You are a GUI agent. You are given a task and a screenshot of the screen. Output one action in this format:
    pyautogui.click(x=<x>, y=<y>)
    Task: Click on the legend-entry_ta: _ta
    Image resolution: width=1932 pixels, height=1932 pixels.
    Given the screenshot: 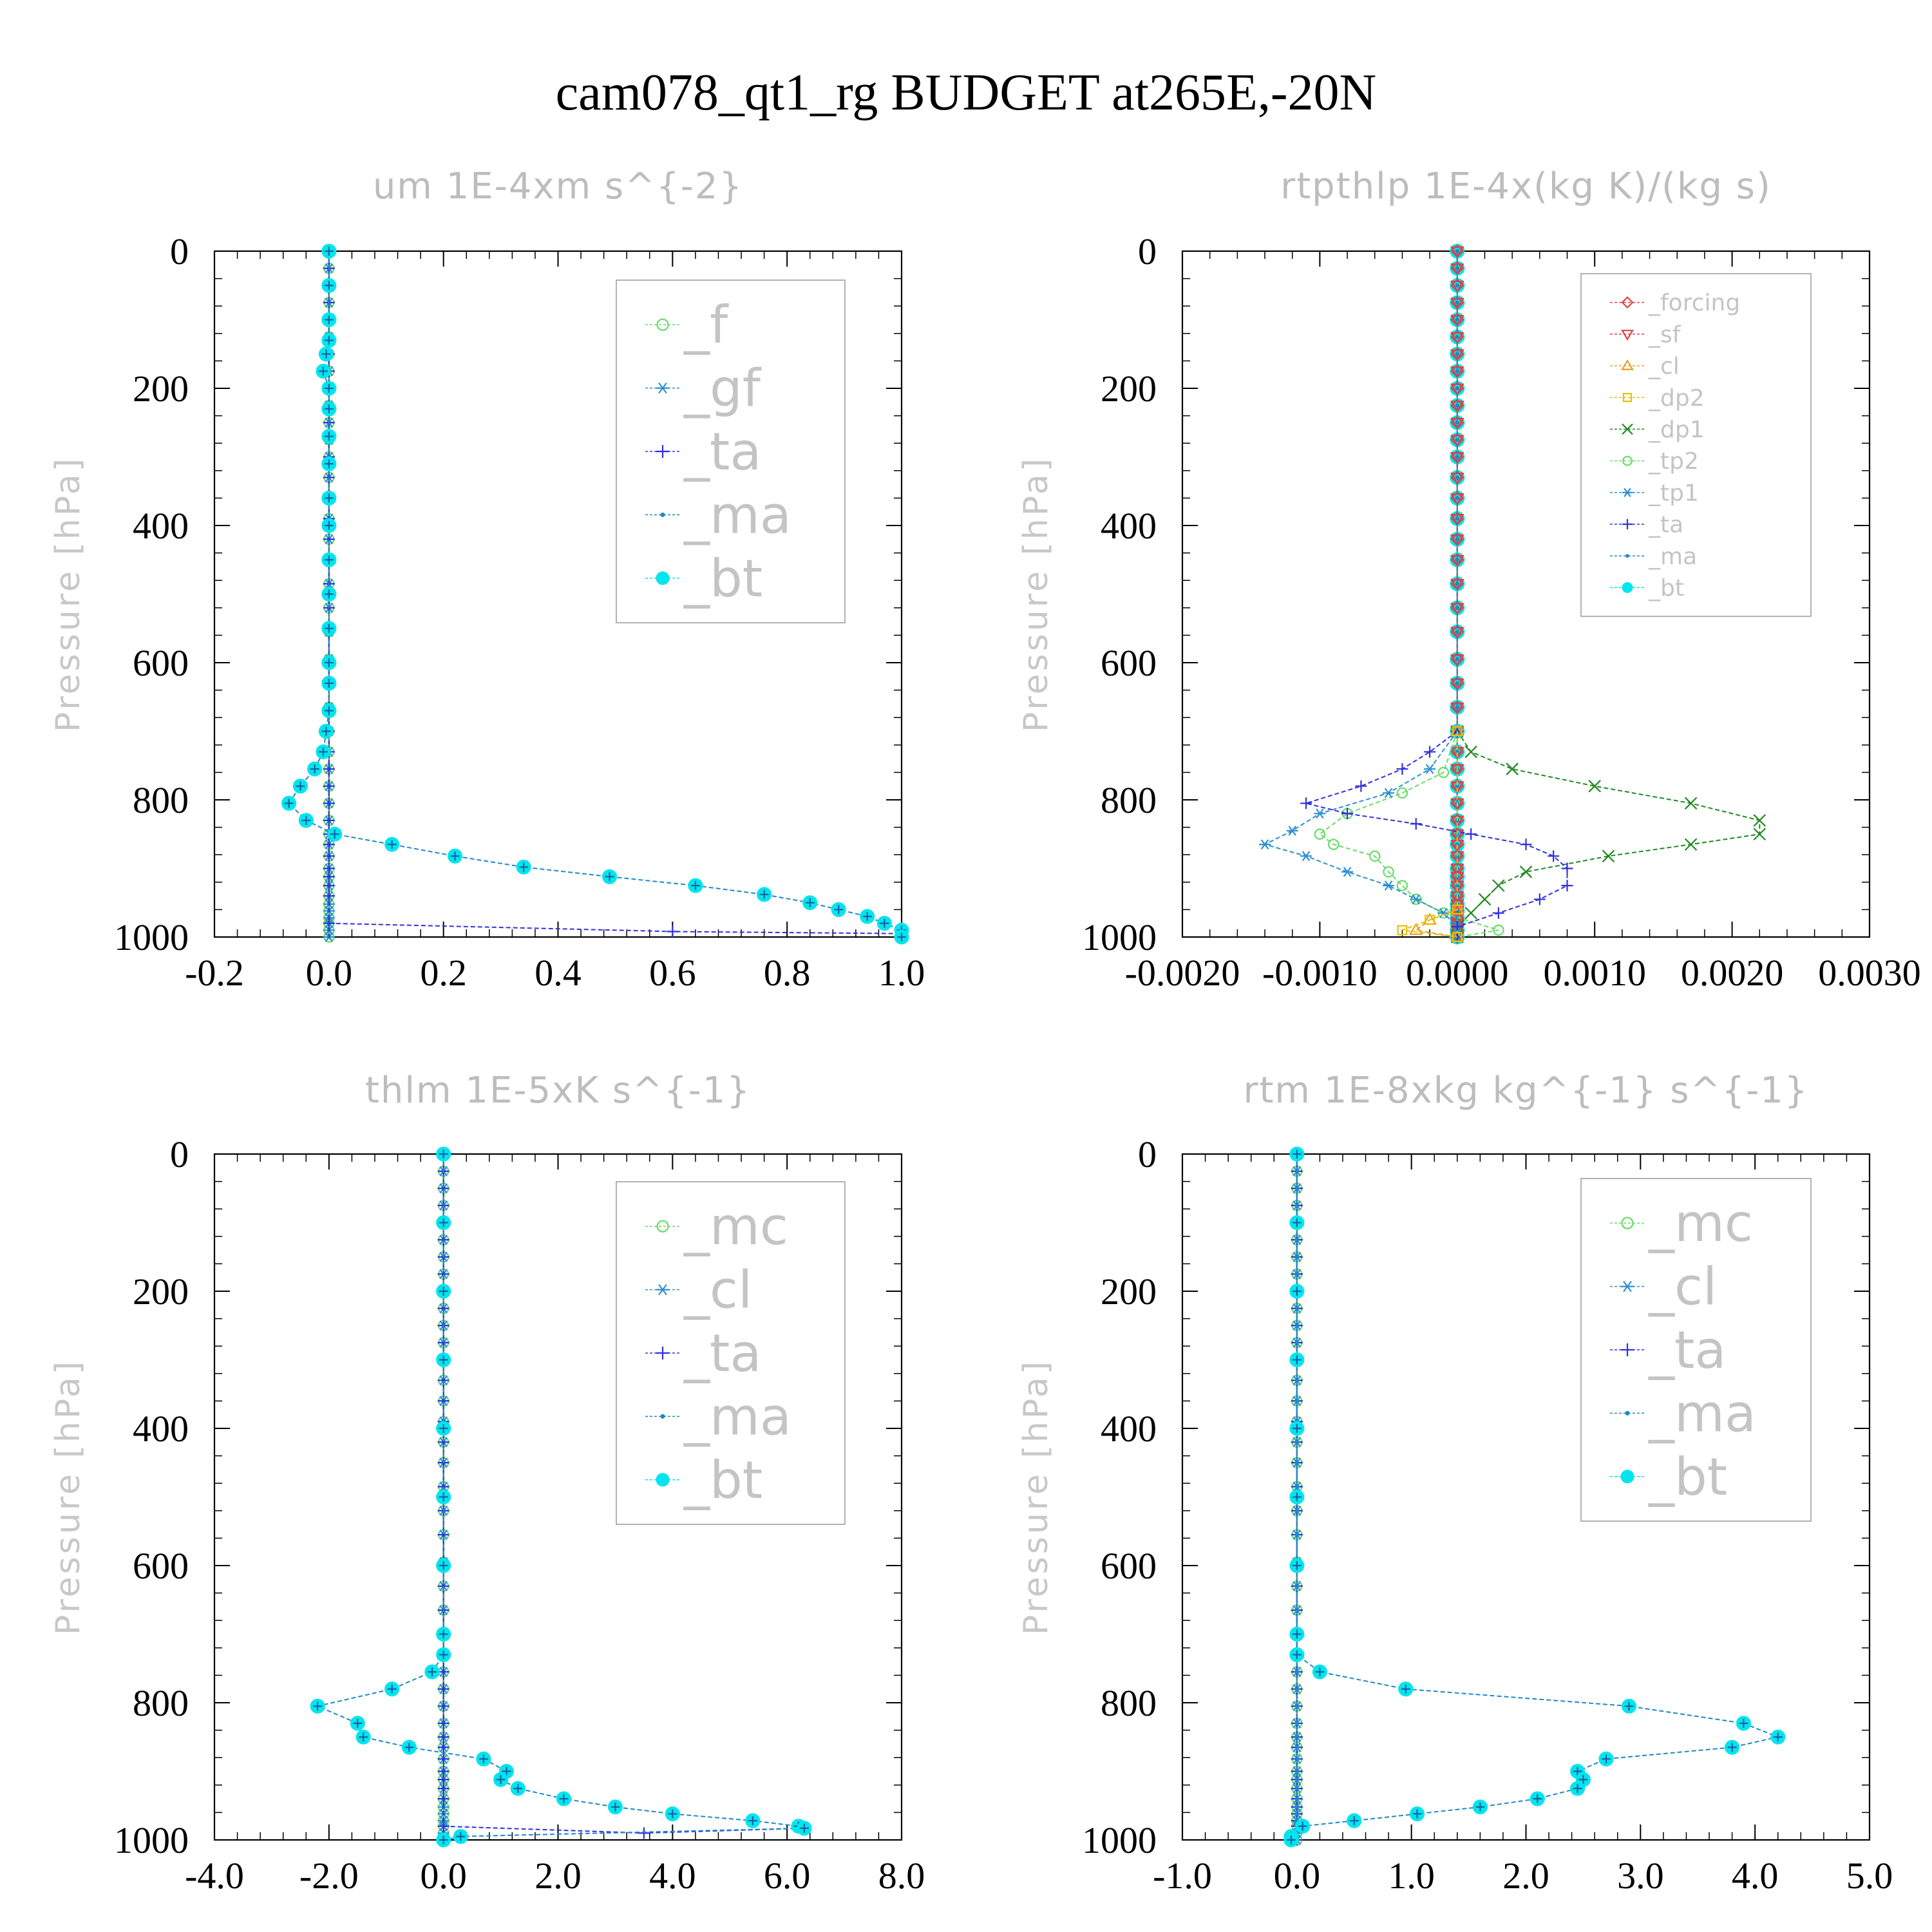 What is the action you would take?
    pyautogui.click(x=1668, y=1350)
    